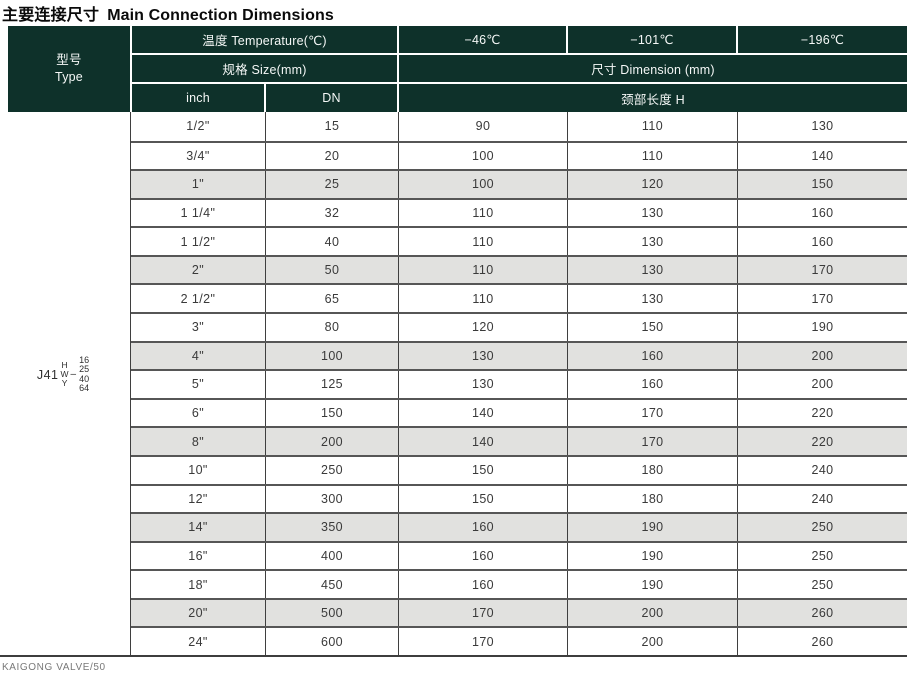  I want to click on table-row: 12" 300 150 180 240, so click(519, 498).